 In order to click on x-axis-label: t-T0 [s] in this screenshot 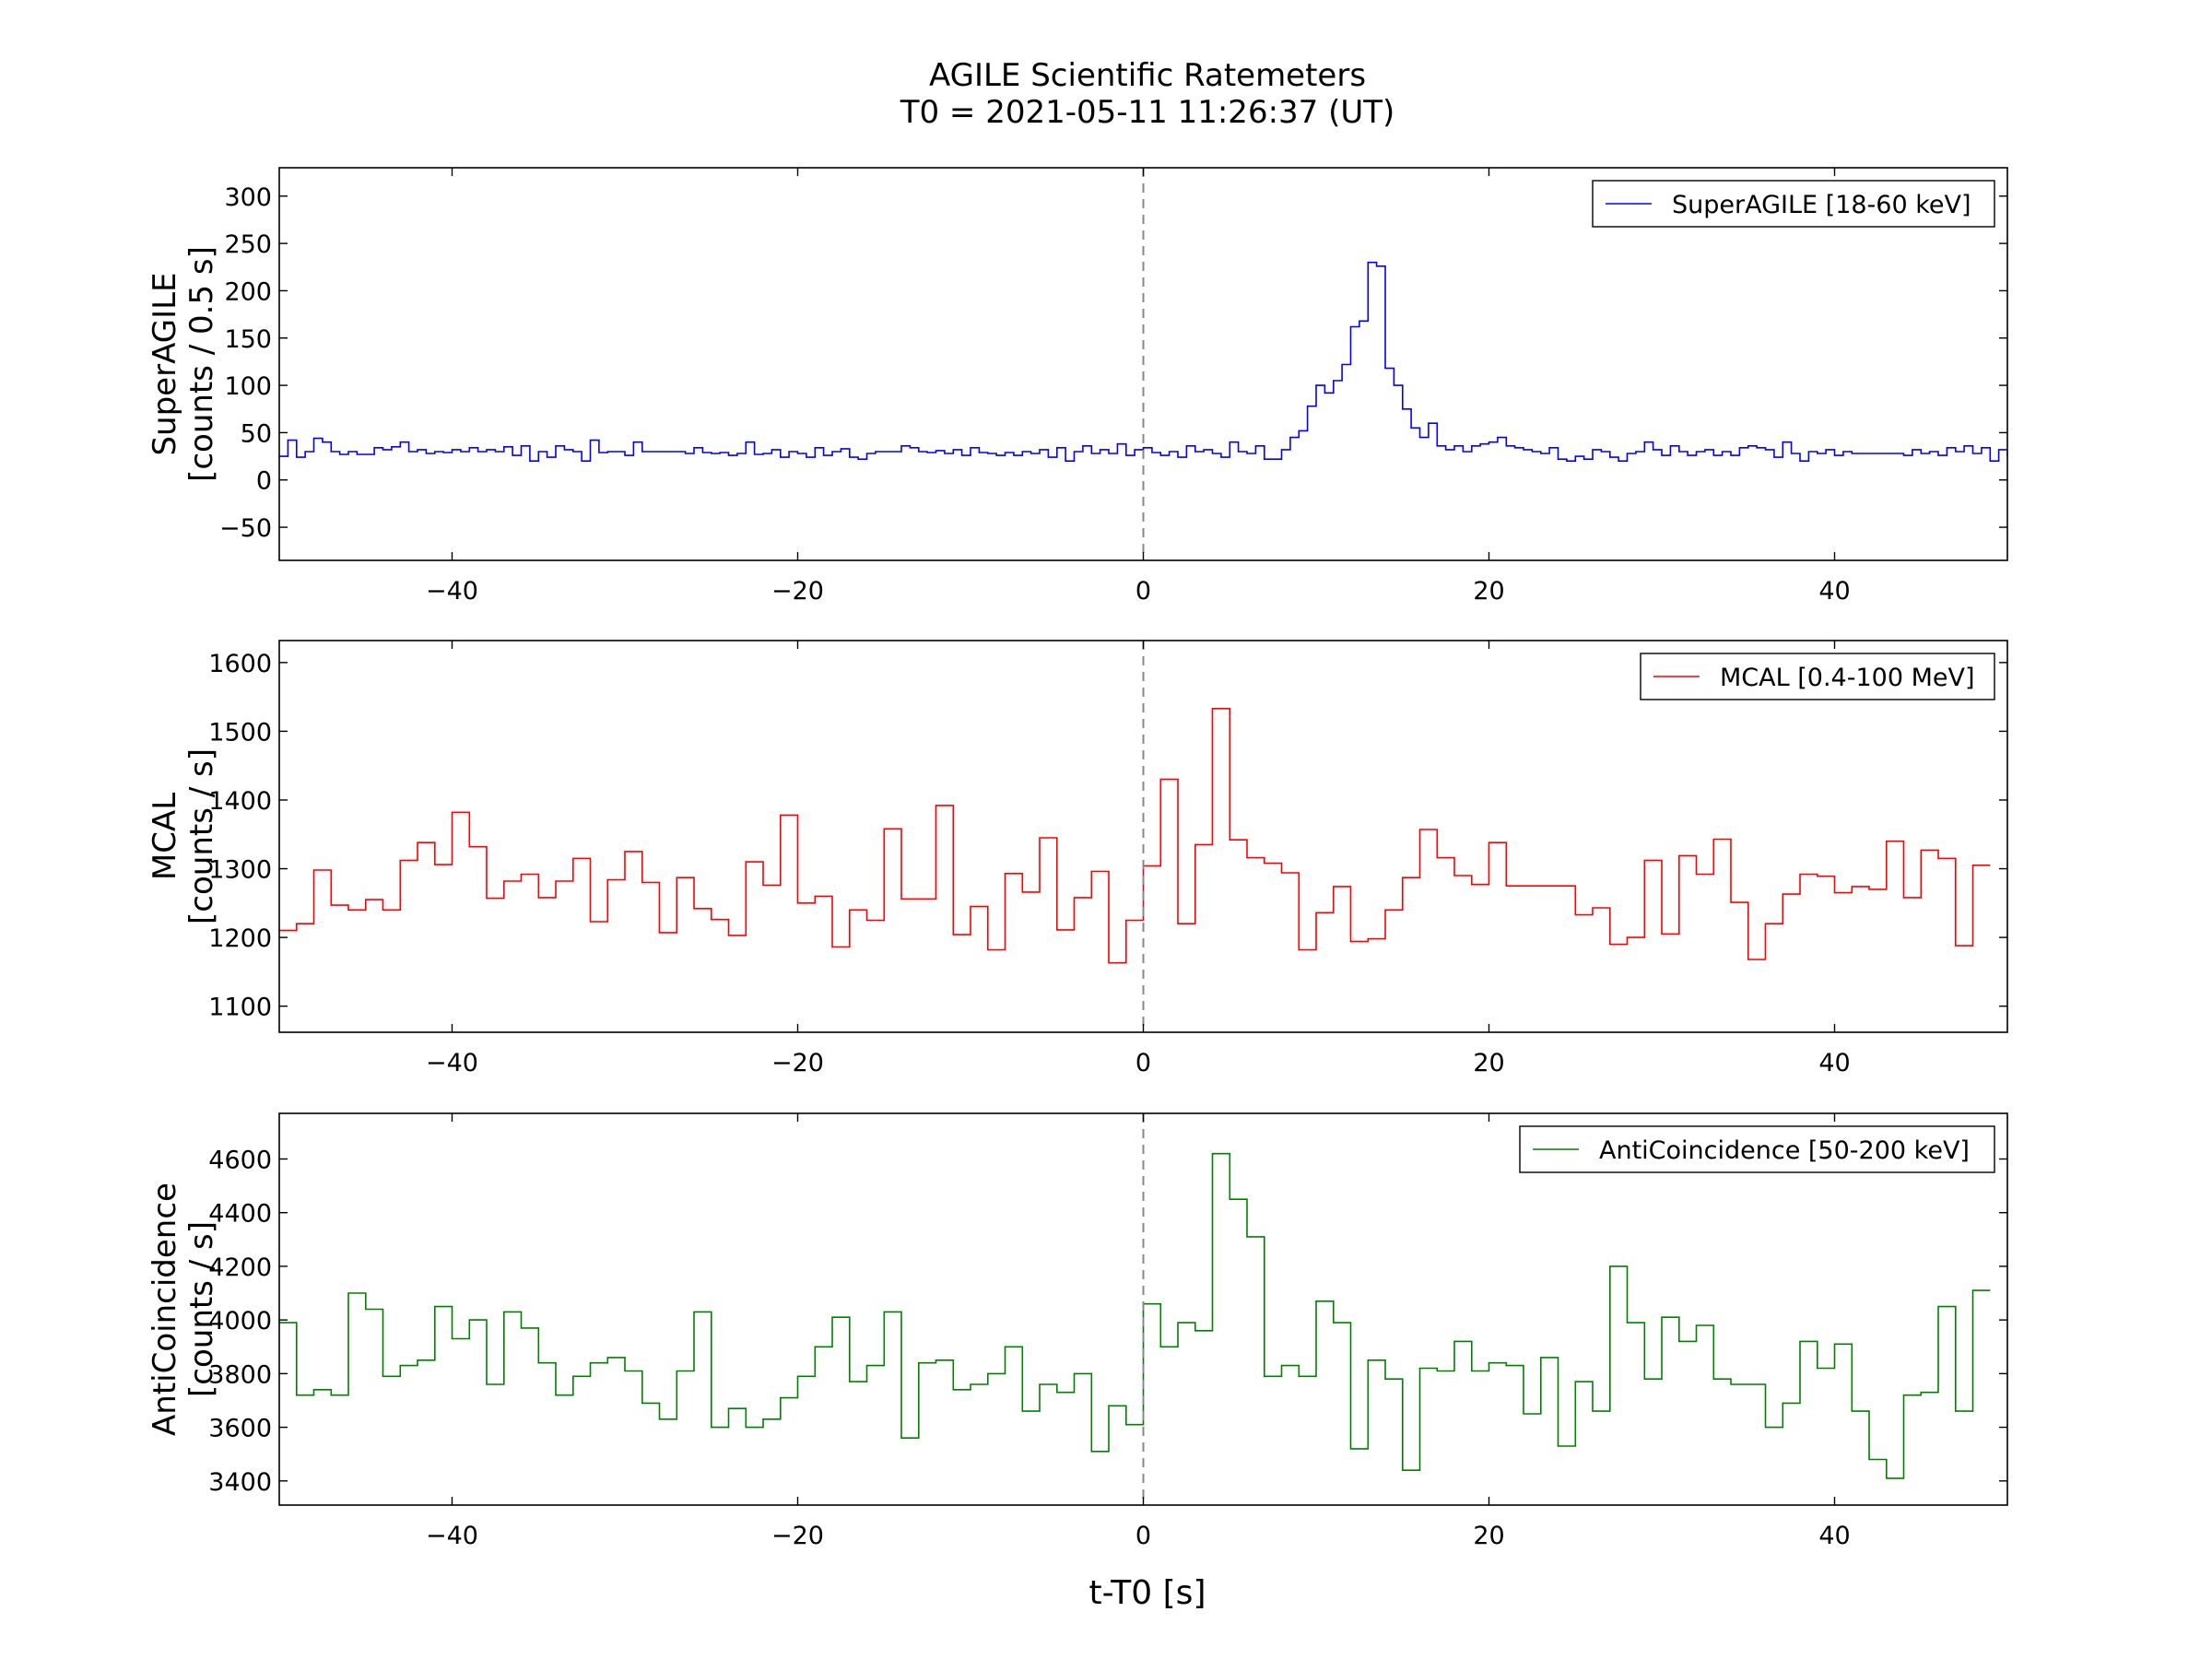, I will do `click(1147, 1593)`.